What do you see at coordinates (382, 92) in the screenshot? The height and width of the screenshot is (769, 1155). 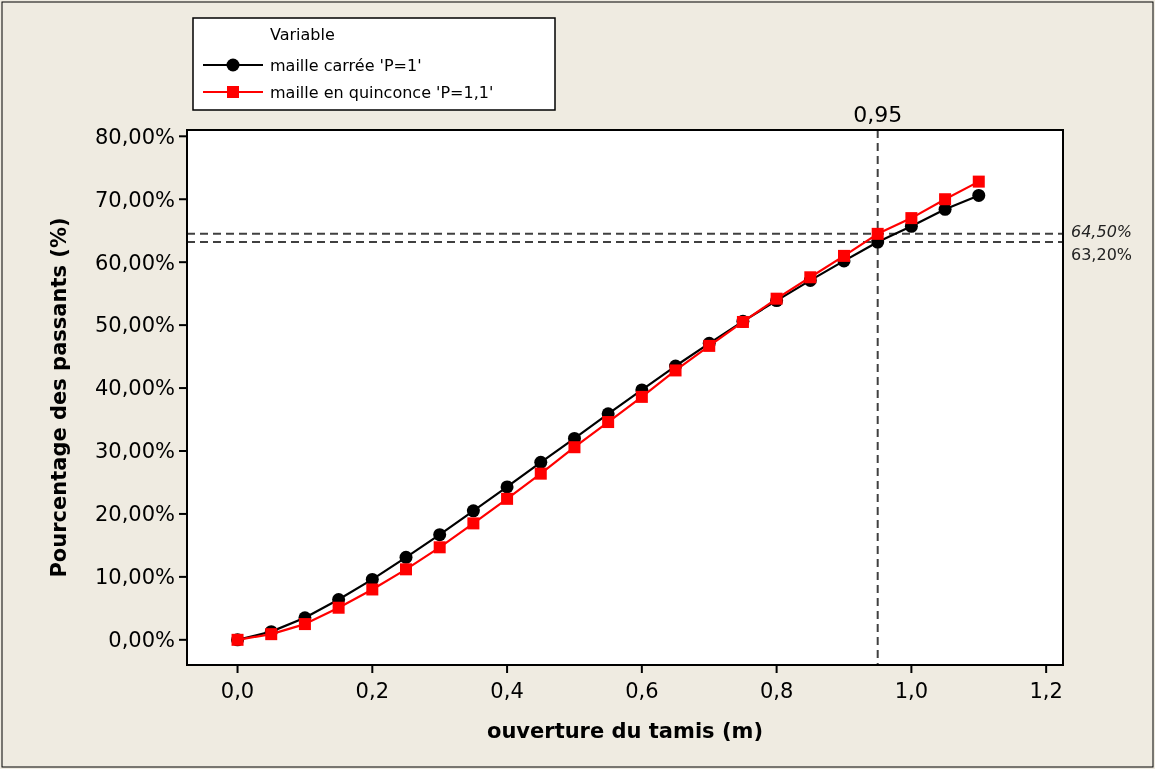 I see `legend-label: maille en quinconce 'P=1,1'` at bounding box center [382, 92].